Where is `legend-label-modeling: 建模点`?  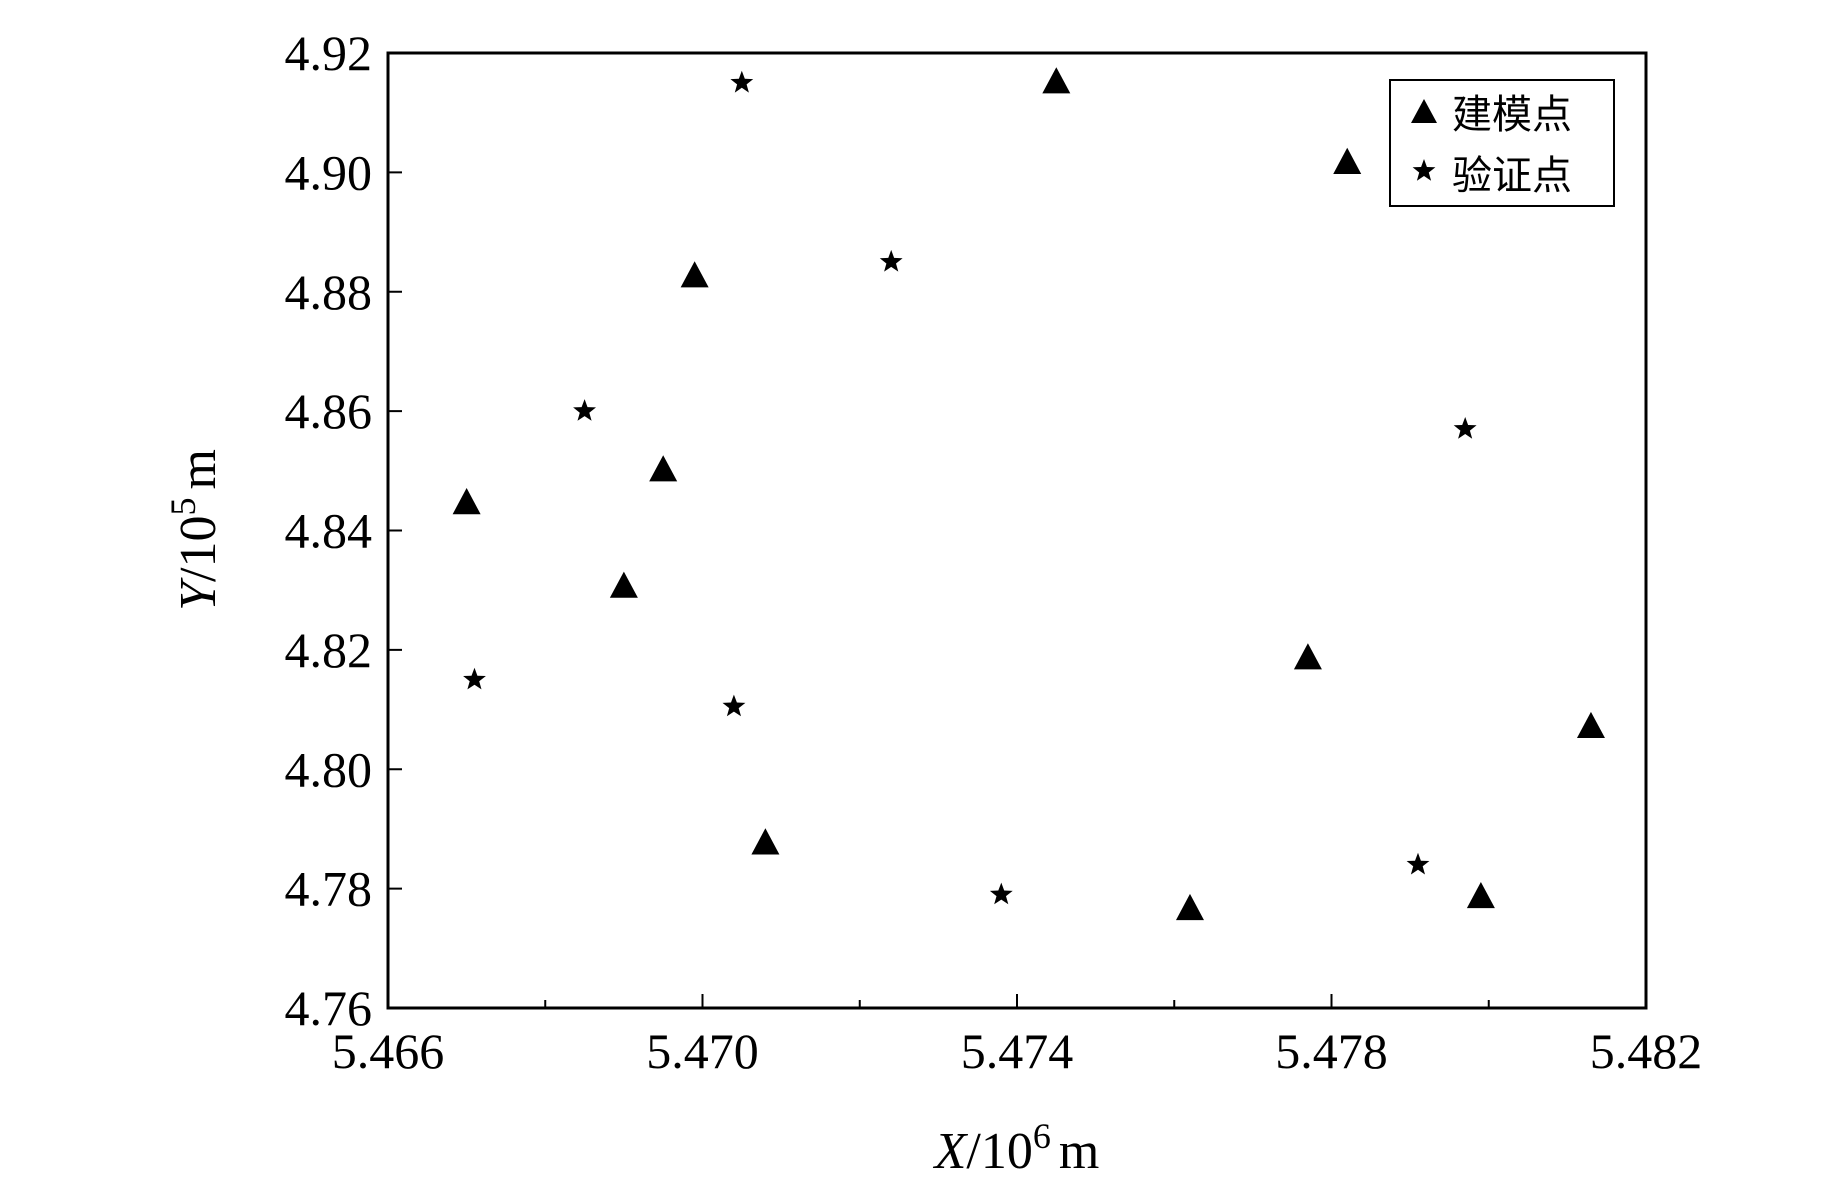 legend-label-modeling: 建模点 is located at coordinates (1512, 115).